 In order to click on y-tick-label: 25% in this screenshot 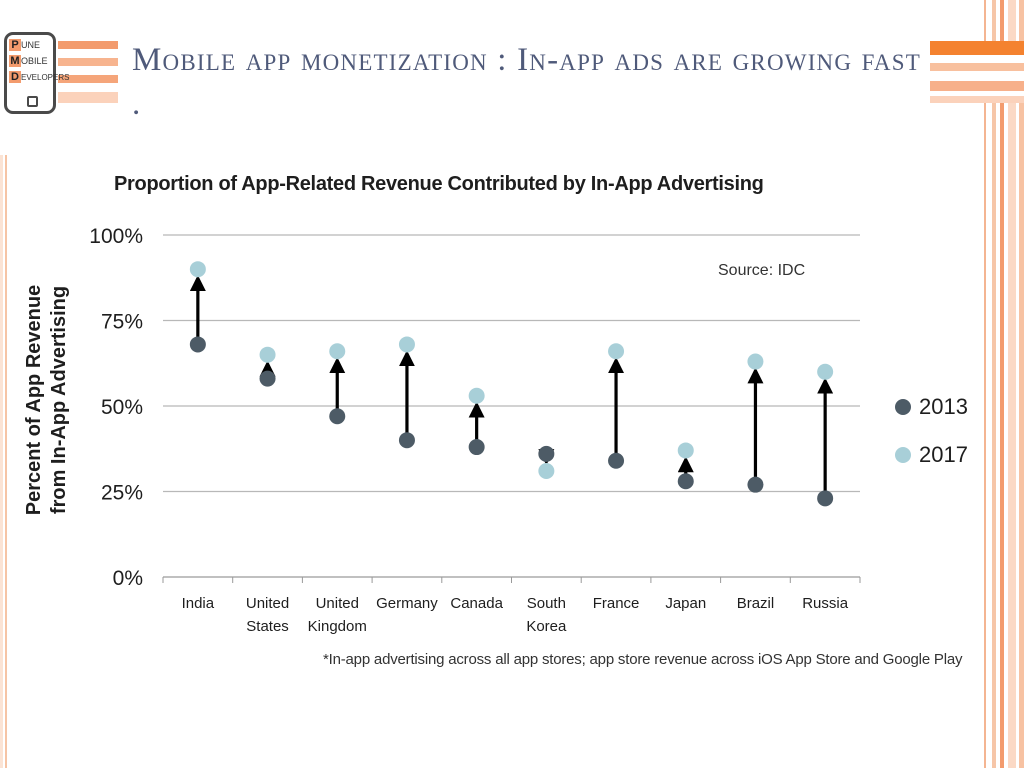, I will do `click(122, 493)`.